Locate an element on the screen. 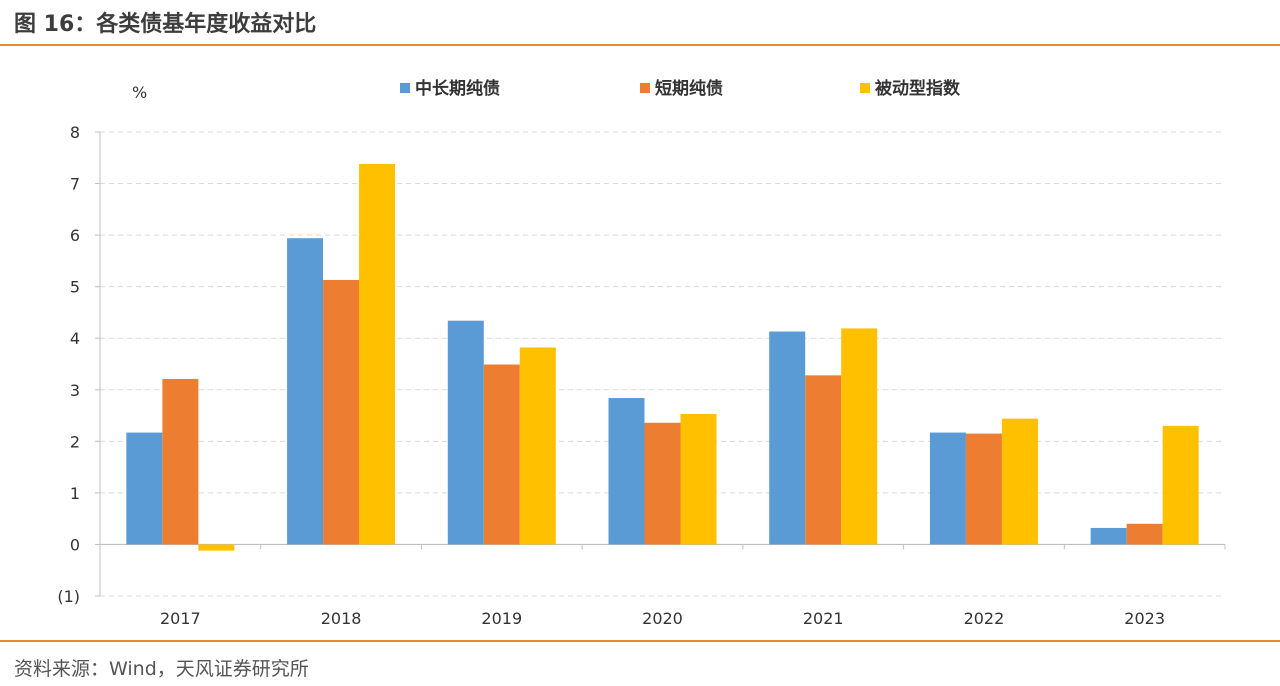 The image size is (1280, 686). source-note: 资料来源：Wind，天风证券研究所 is located at coordinates (161, 669).